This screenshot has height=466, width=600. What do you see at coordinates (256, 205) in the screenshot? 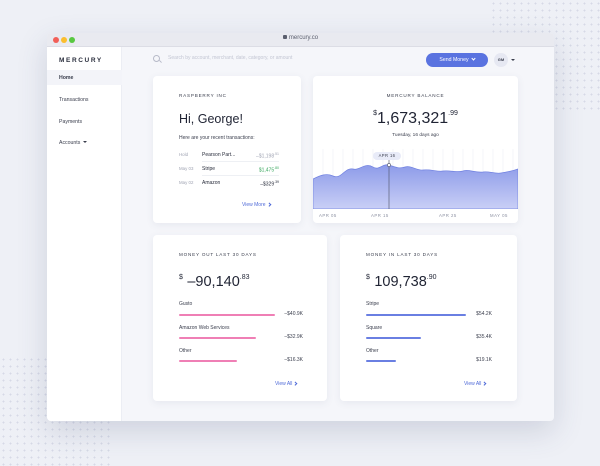
I see `view-more-link: View More` at bounding box center [256, 205].